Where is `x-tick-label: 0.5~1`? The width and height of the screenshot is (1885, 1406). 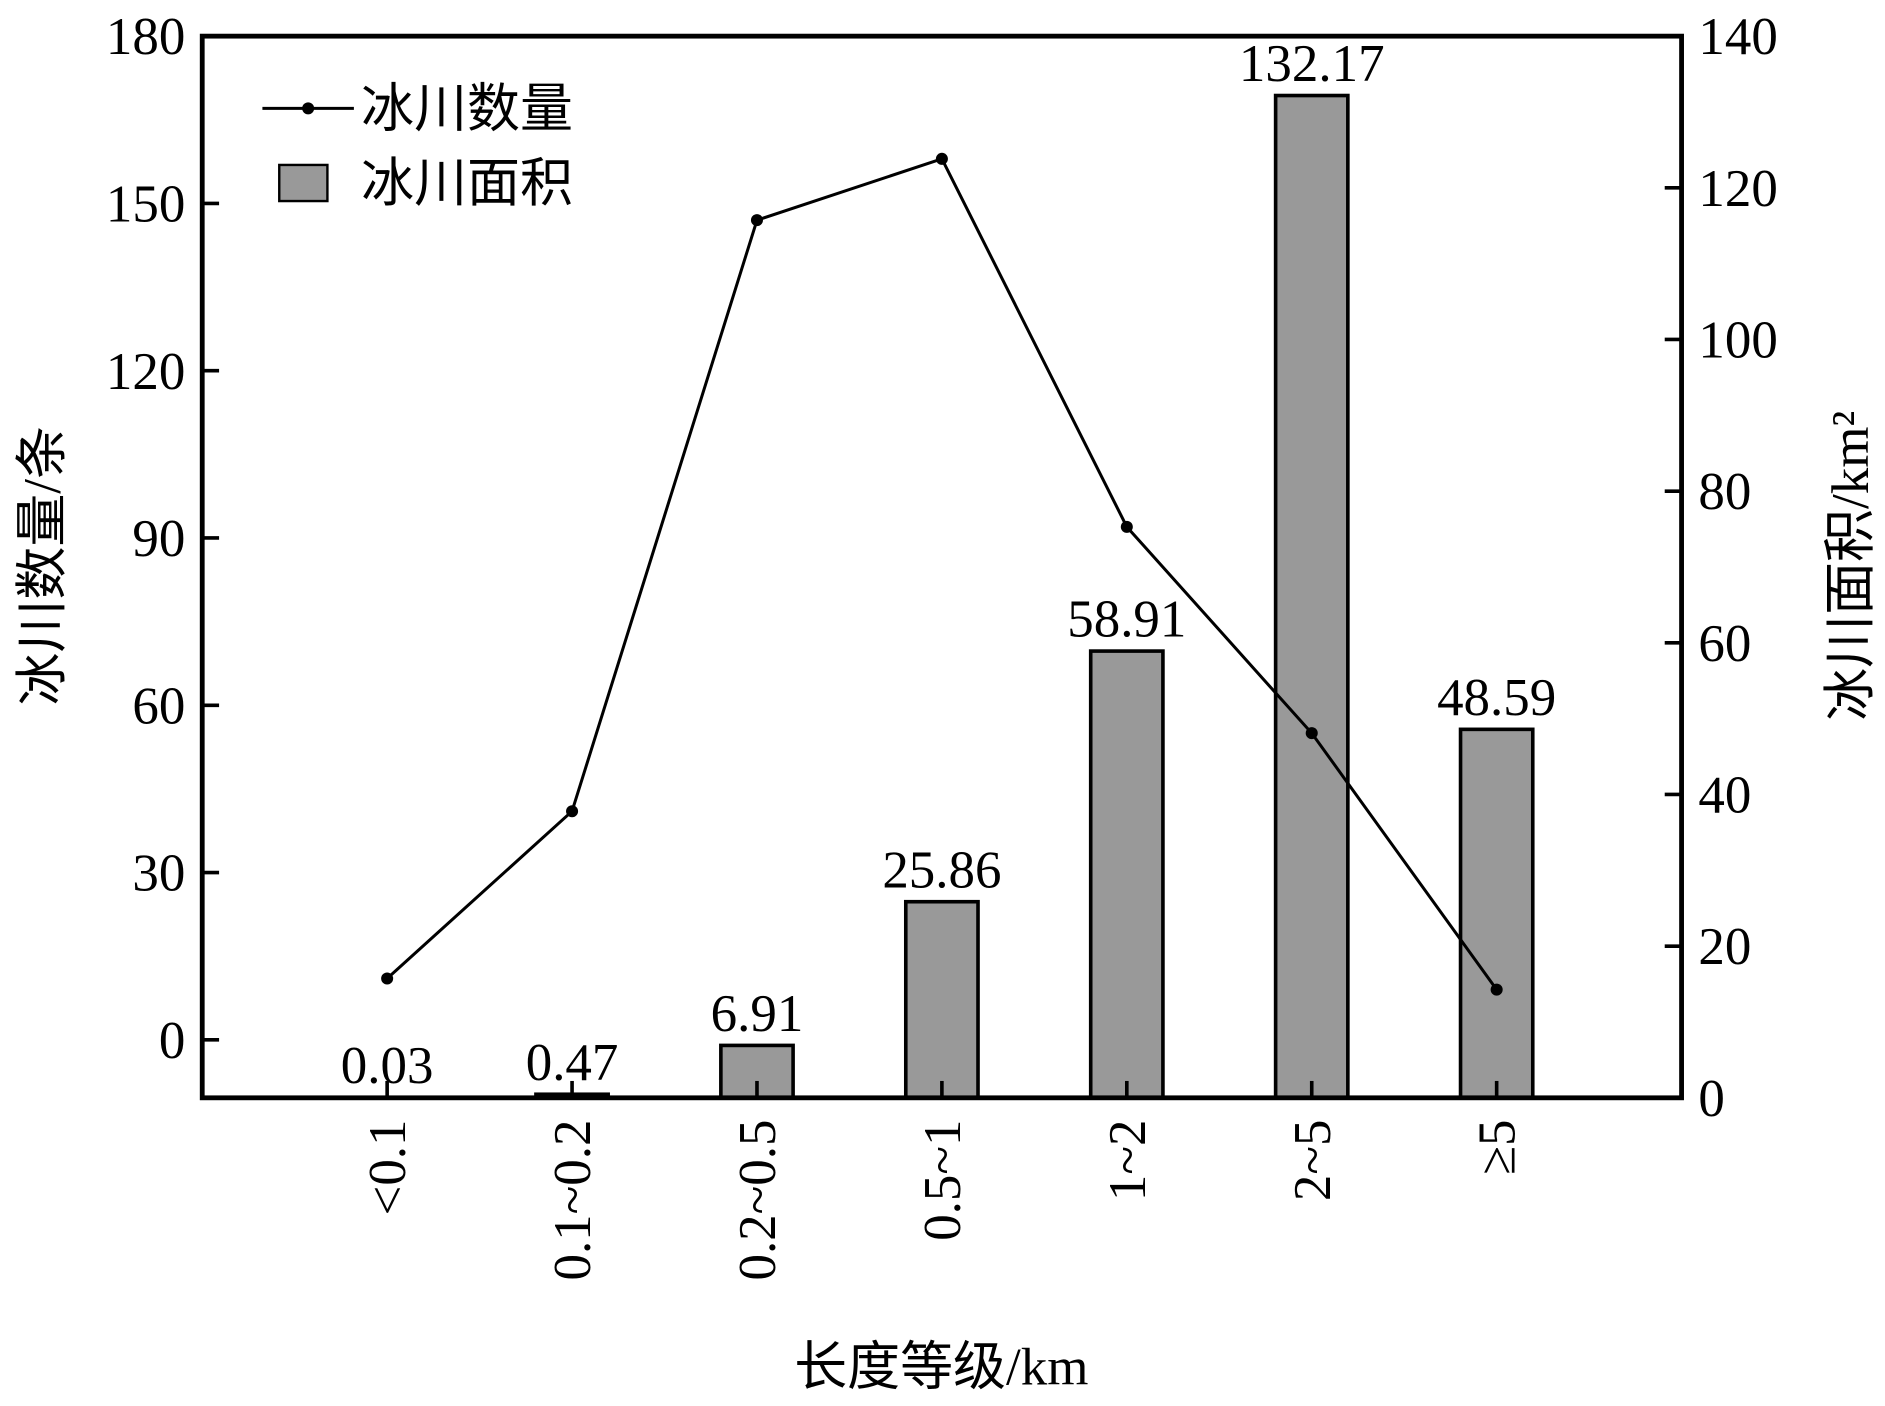
x-tick-label: 0.5~1 is located at coordinates (943, 1179).